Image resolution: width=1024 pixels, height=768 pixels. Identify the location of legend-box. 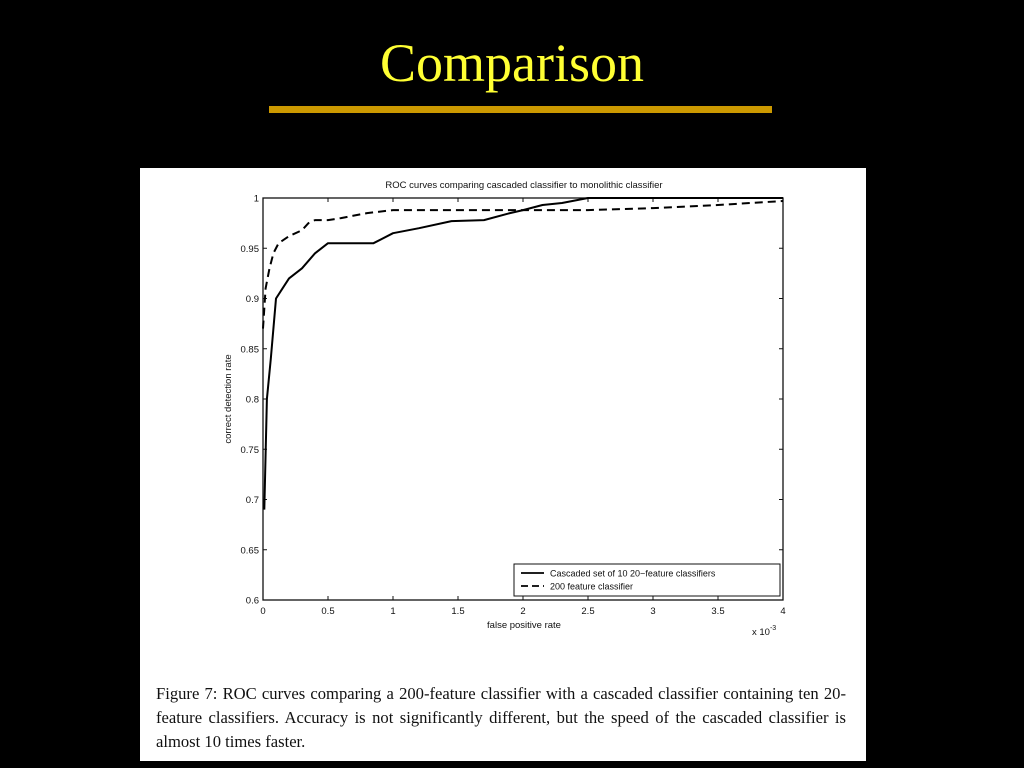
(647, 580).